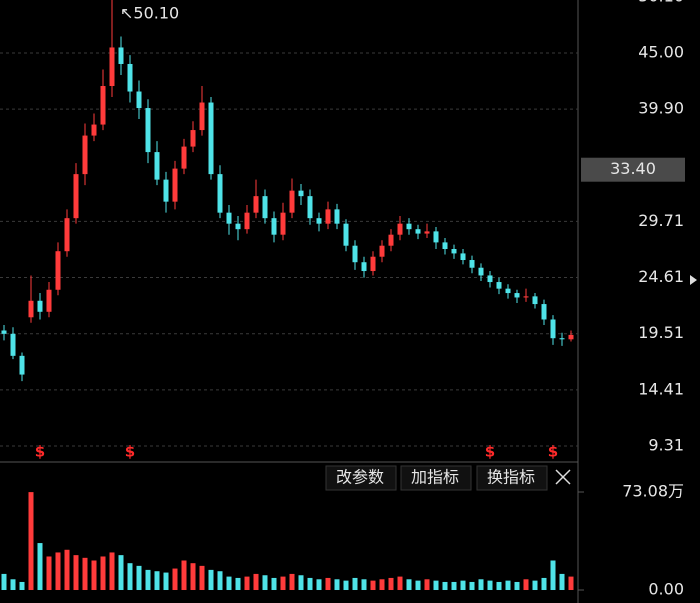  I want to click on toolbar-label: 加指标, so click(435, 477).